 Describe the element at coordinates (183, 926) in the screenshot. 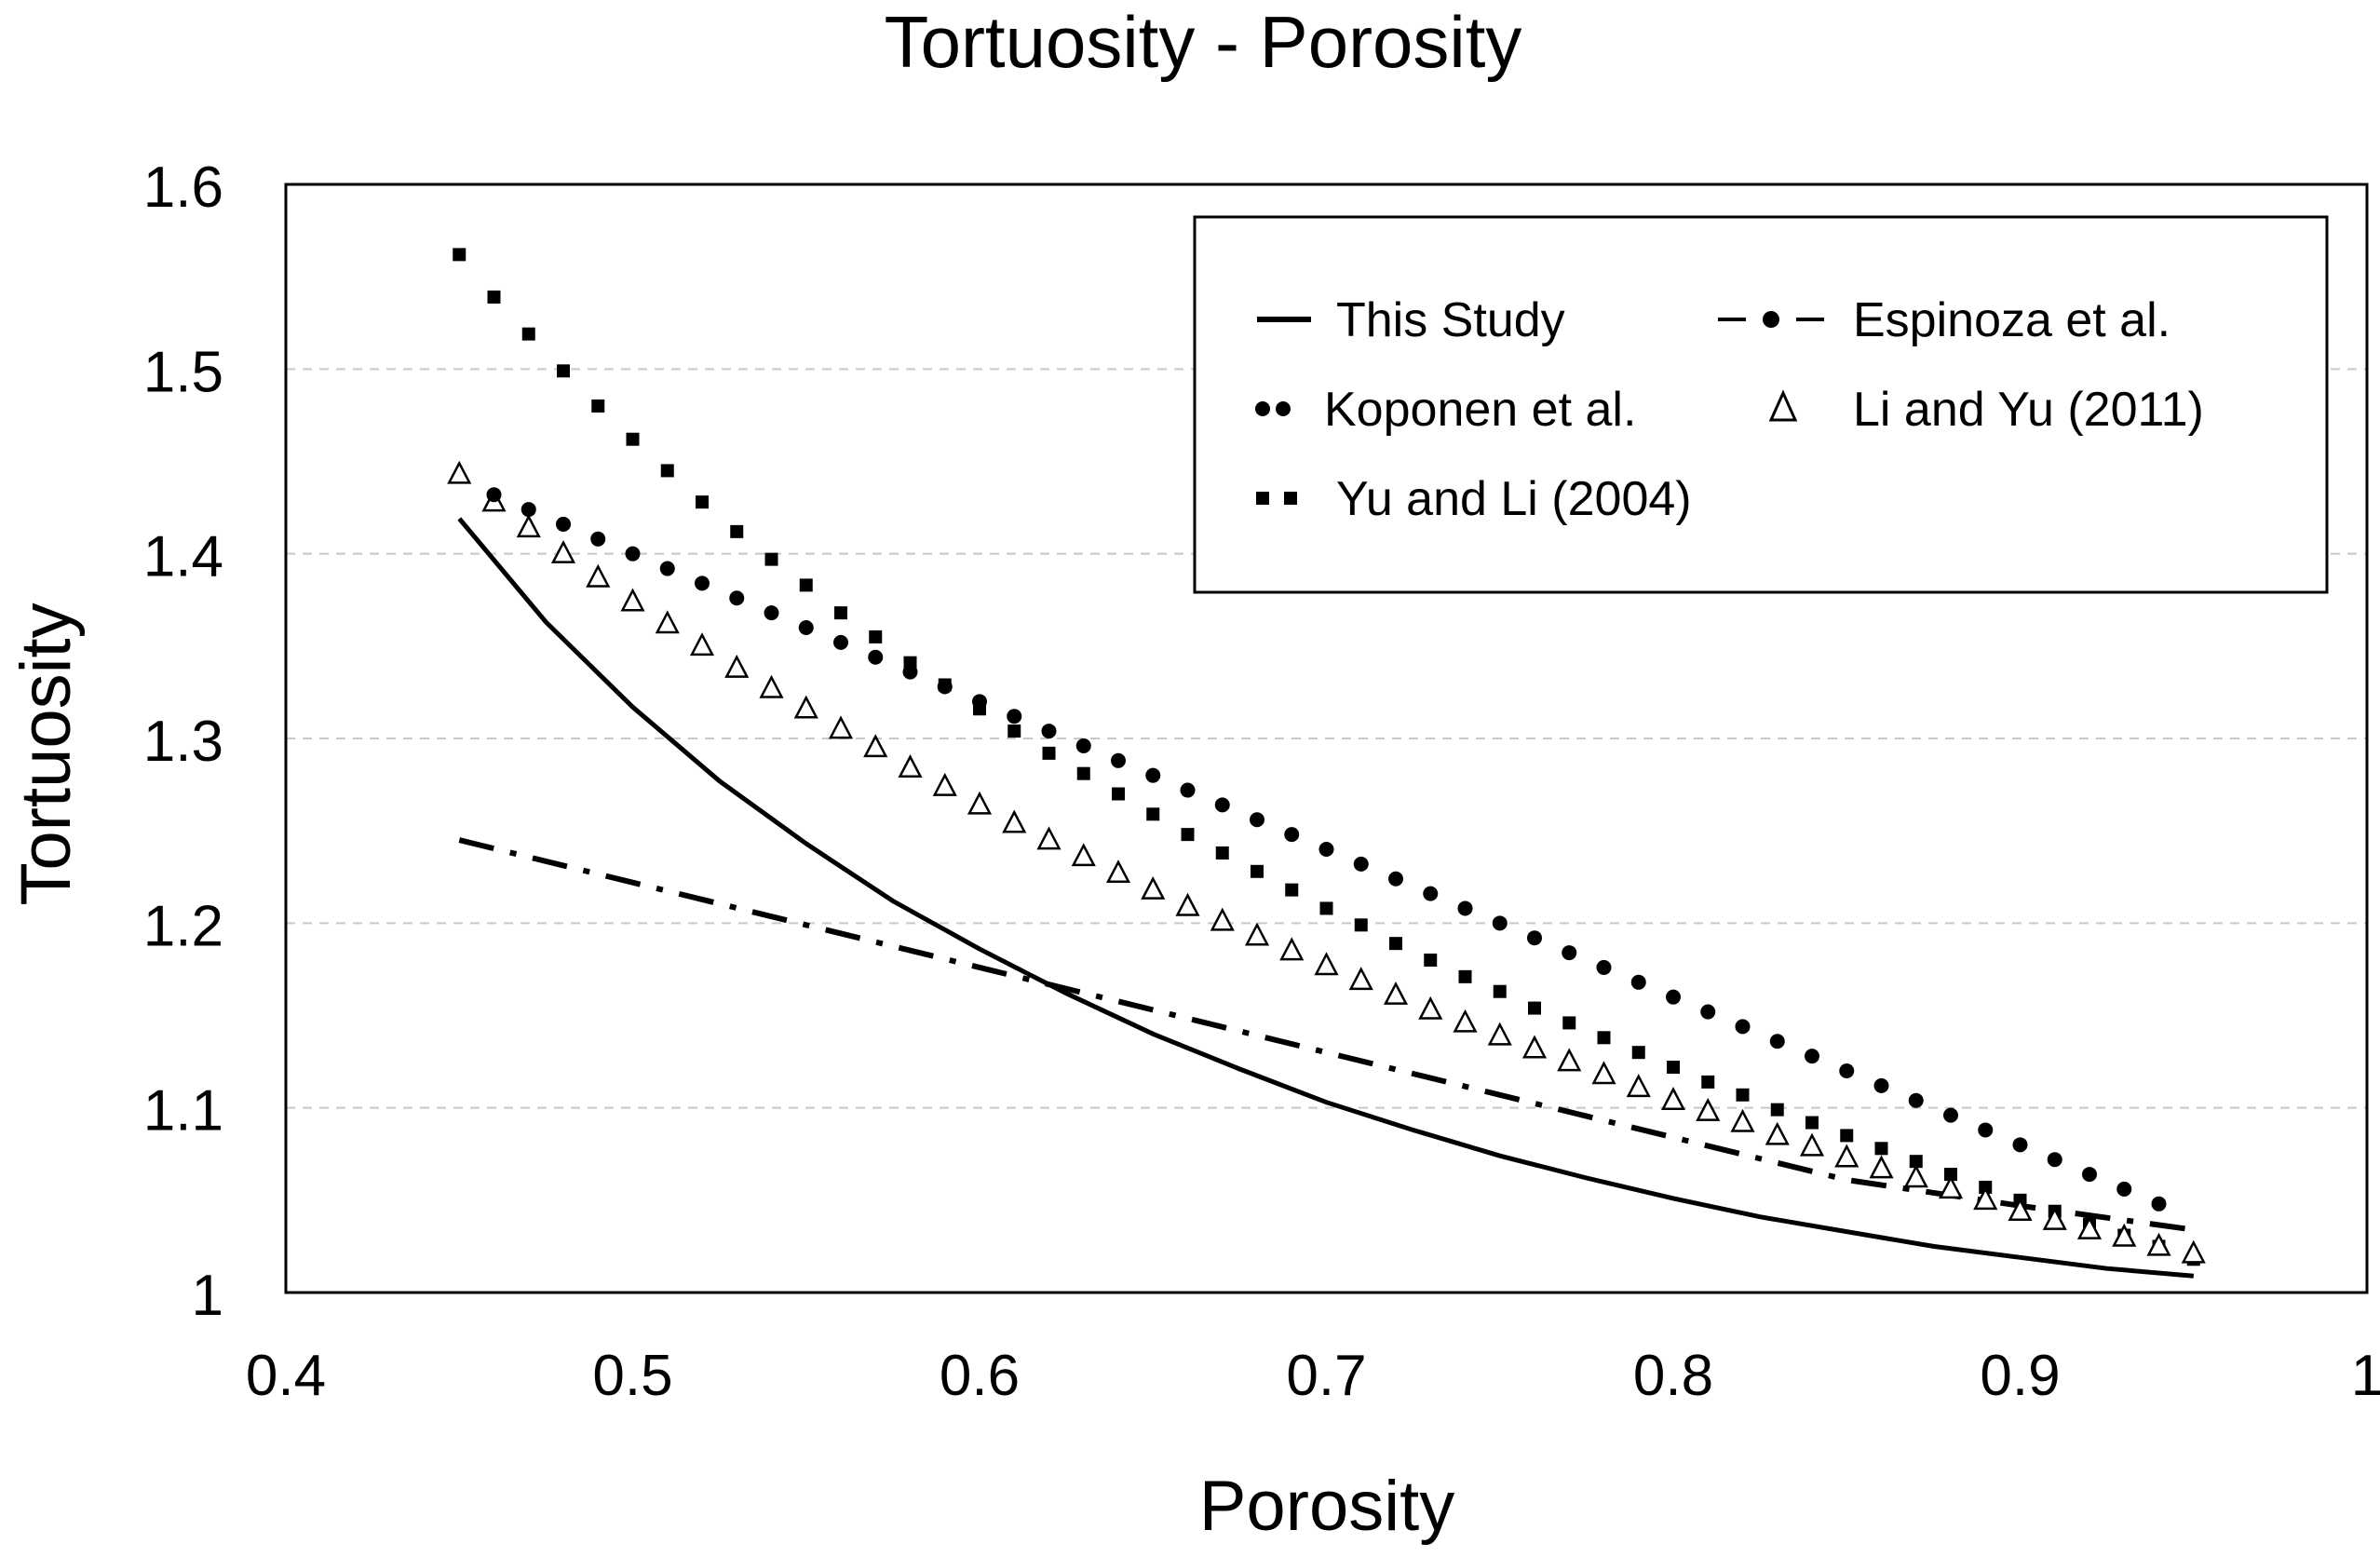

I see `y-tick-label: 1.2` at that location.